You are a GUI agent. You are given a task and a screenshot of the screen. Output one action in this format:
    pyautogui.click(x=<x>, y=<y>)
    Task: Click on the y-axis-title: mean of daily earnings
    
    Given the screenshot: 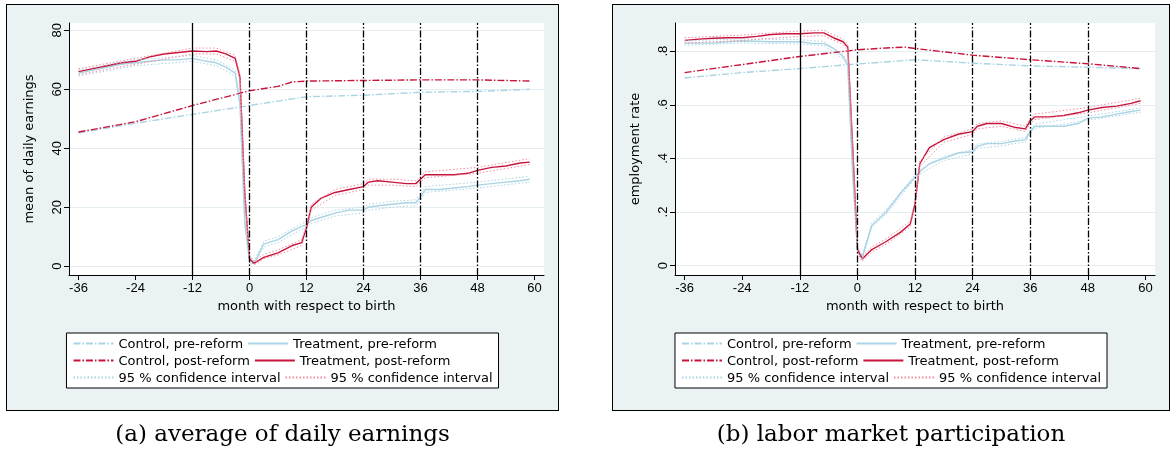 What is the action you would take?
    pyautogui.click(x=28, y=149)
    